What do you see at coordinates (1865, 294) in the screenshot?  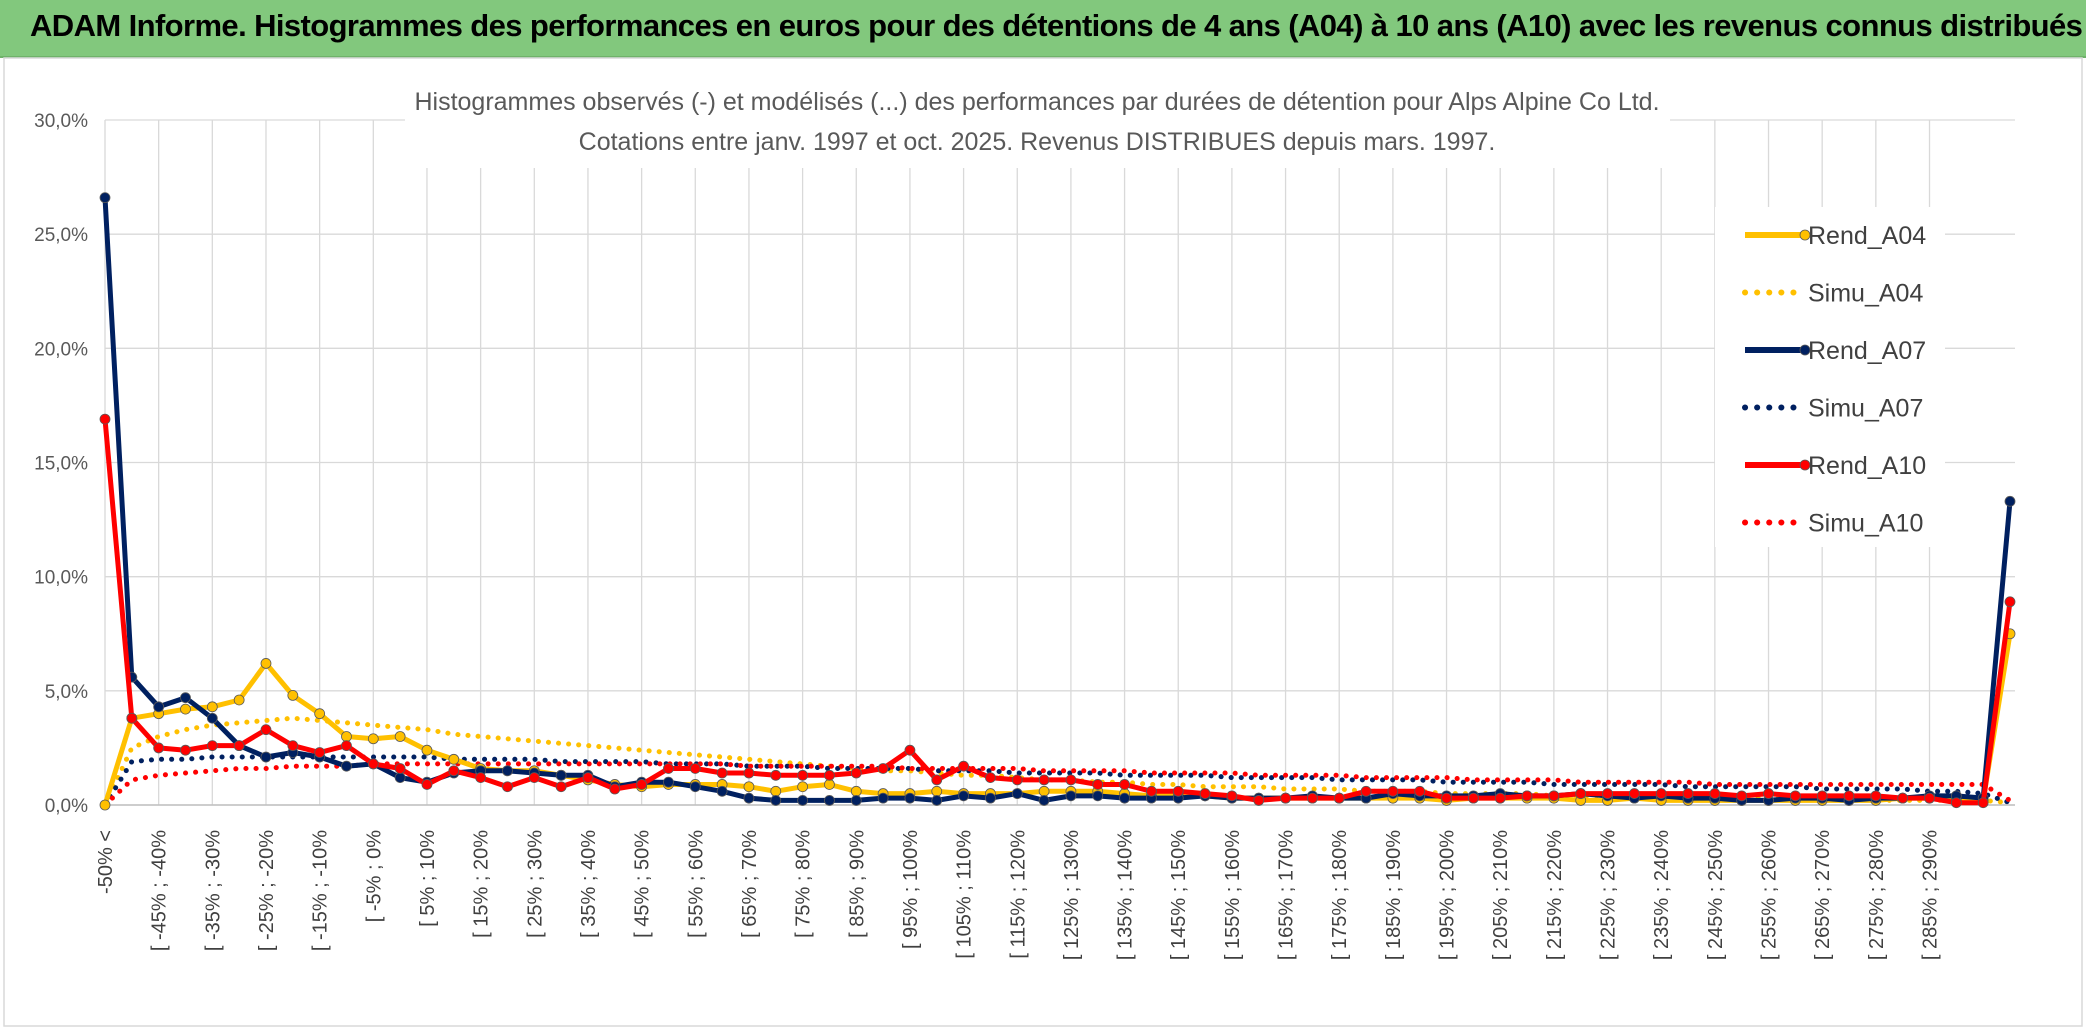 I see `legend-label-simu-a04: Simu_A04` at bounding box center [1865, 294].